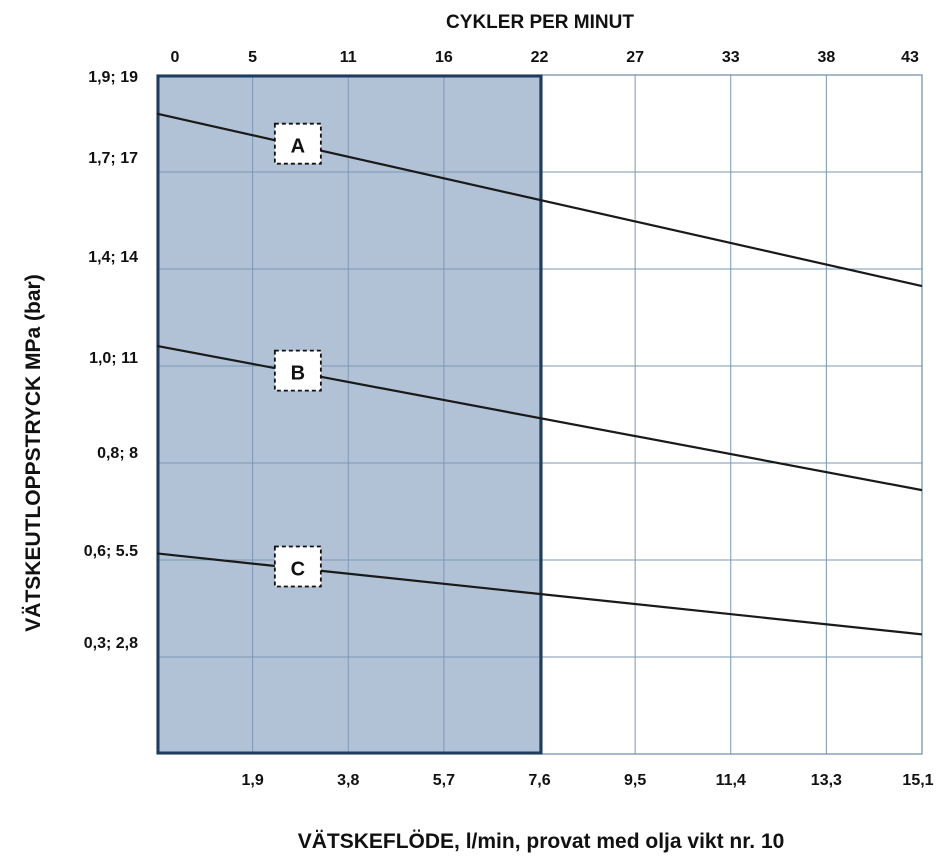  I want to click on y-axis-label: VÄTSKEUTLOPPSTRYCK MPa (bar), so click(33, 452).